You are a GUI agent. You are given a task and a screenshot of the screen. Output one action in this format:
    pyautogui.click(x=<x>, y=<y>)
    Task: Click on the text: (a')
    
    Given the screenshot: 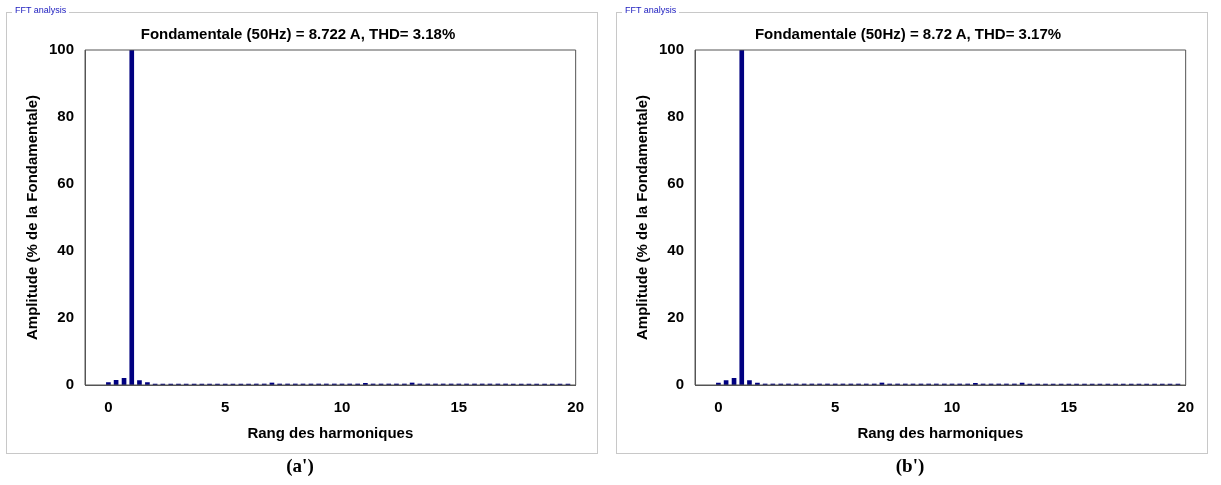 What is the action you would take?
    pyautogui.click(x=300, y=466)
    